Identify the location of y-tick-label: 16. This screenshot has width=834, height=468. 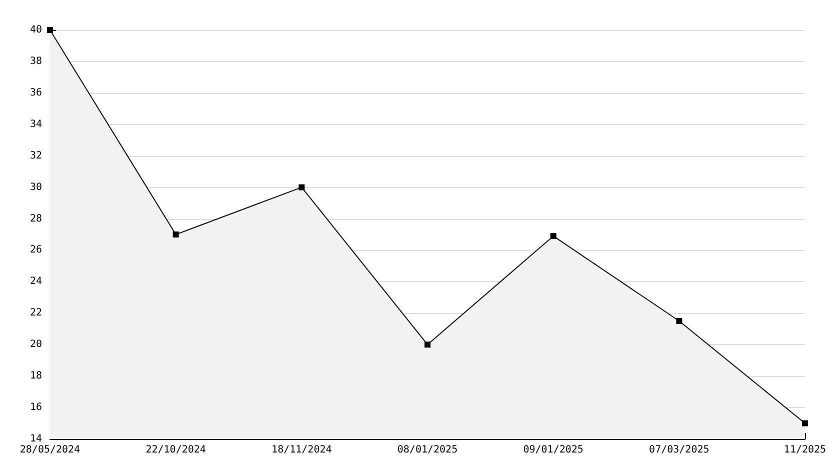
(36, 408).